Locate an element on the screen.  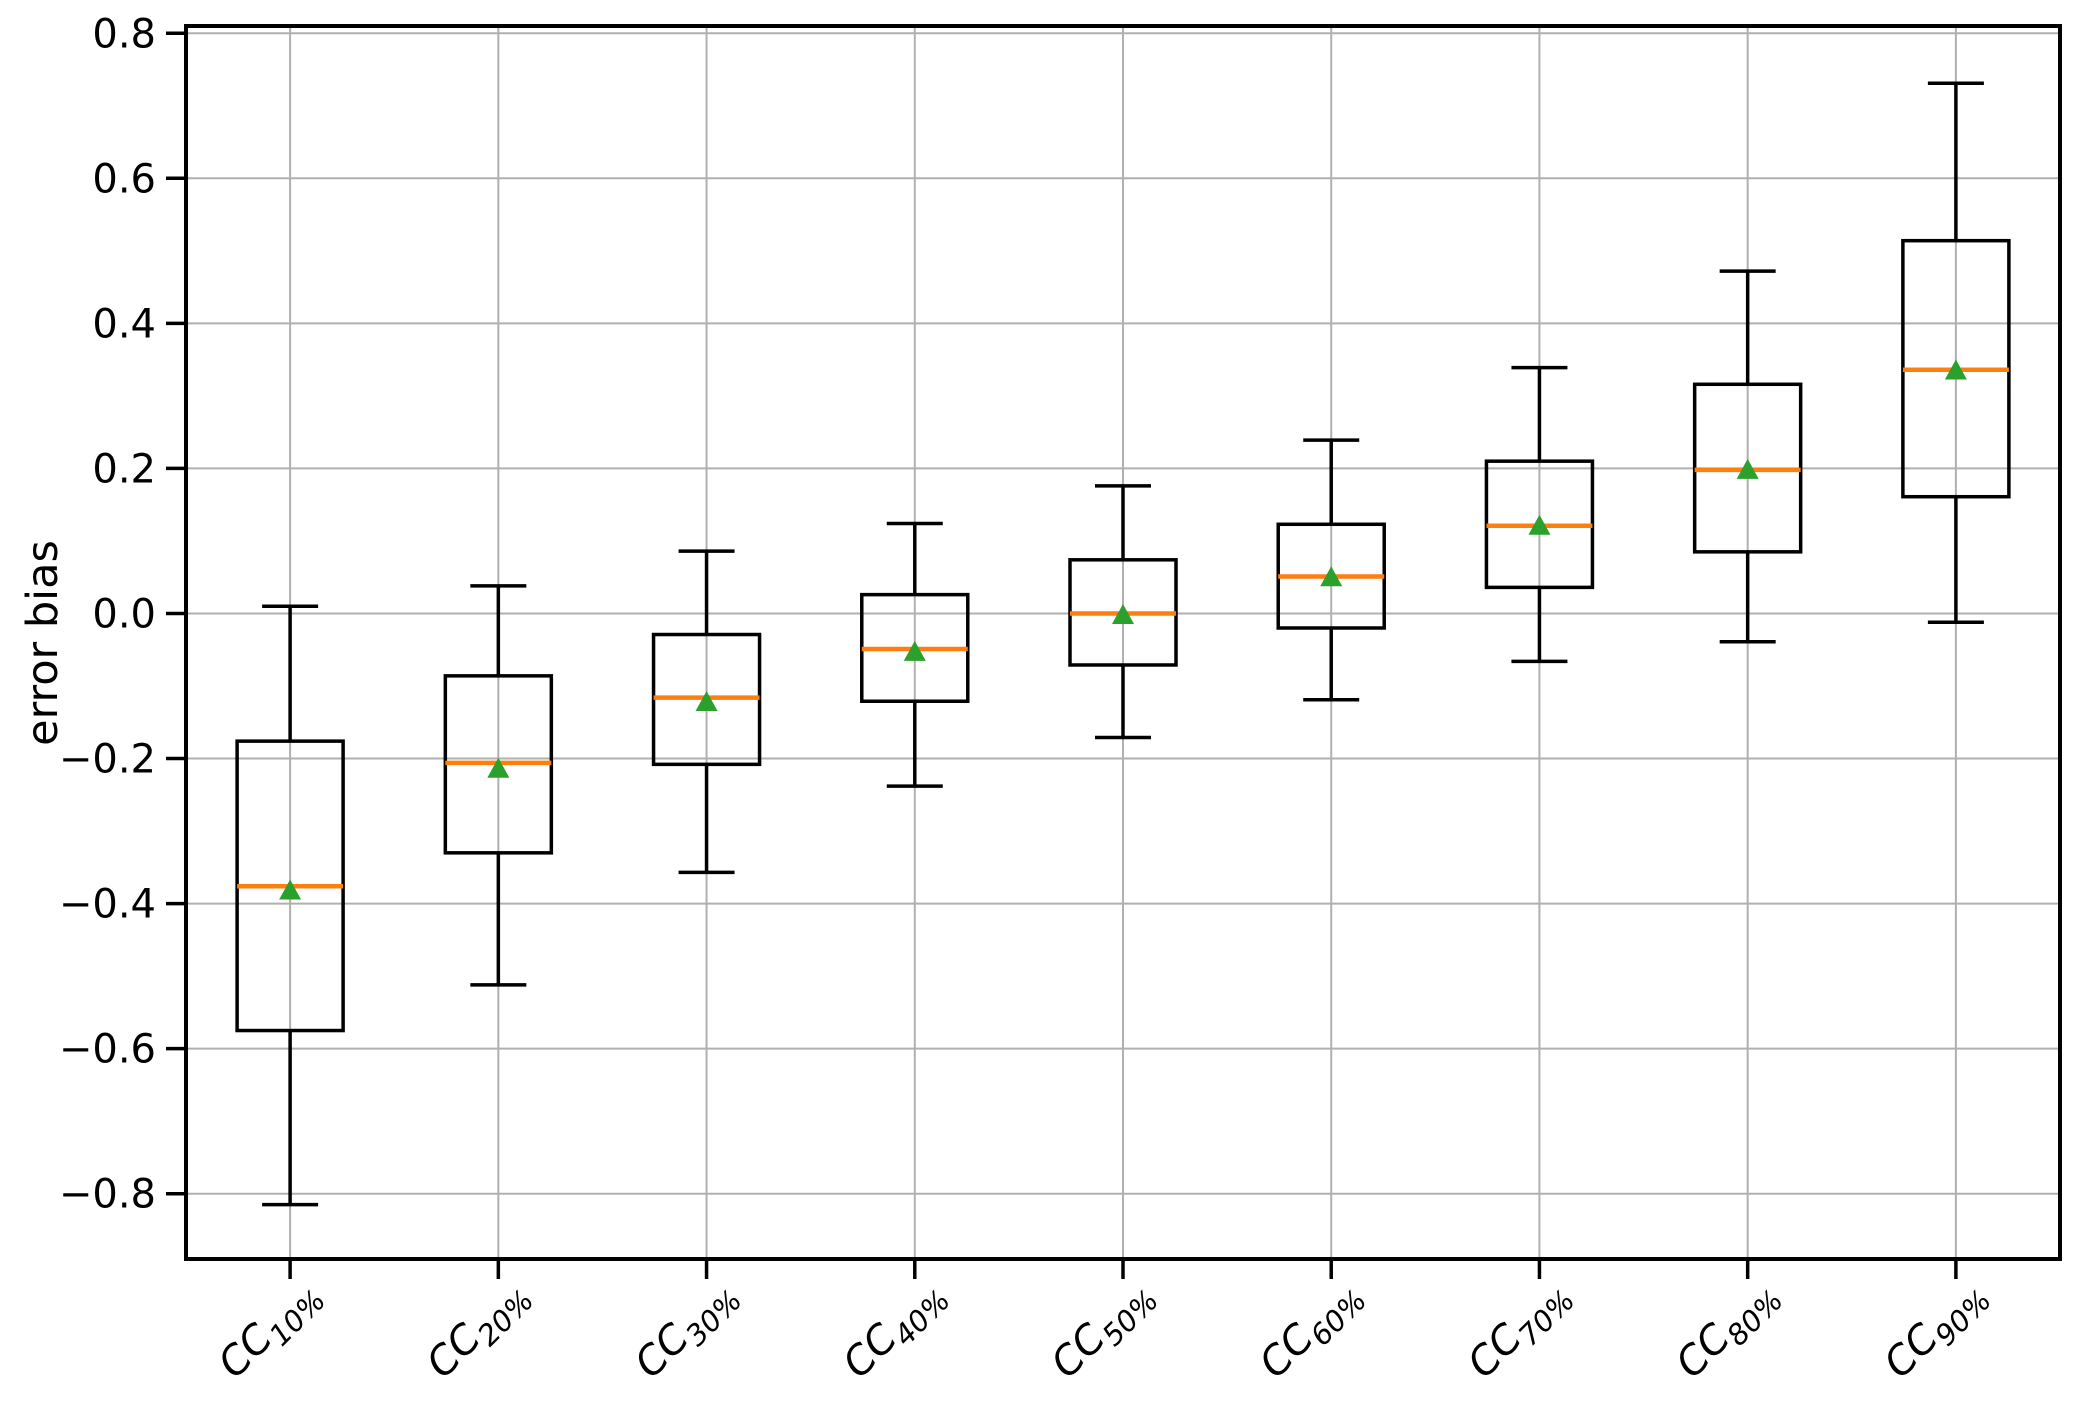
x-tick-label-cc90%: CC90% is located at coordinates (1936, 1331).